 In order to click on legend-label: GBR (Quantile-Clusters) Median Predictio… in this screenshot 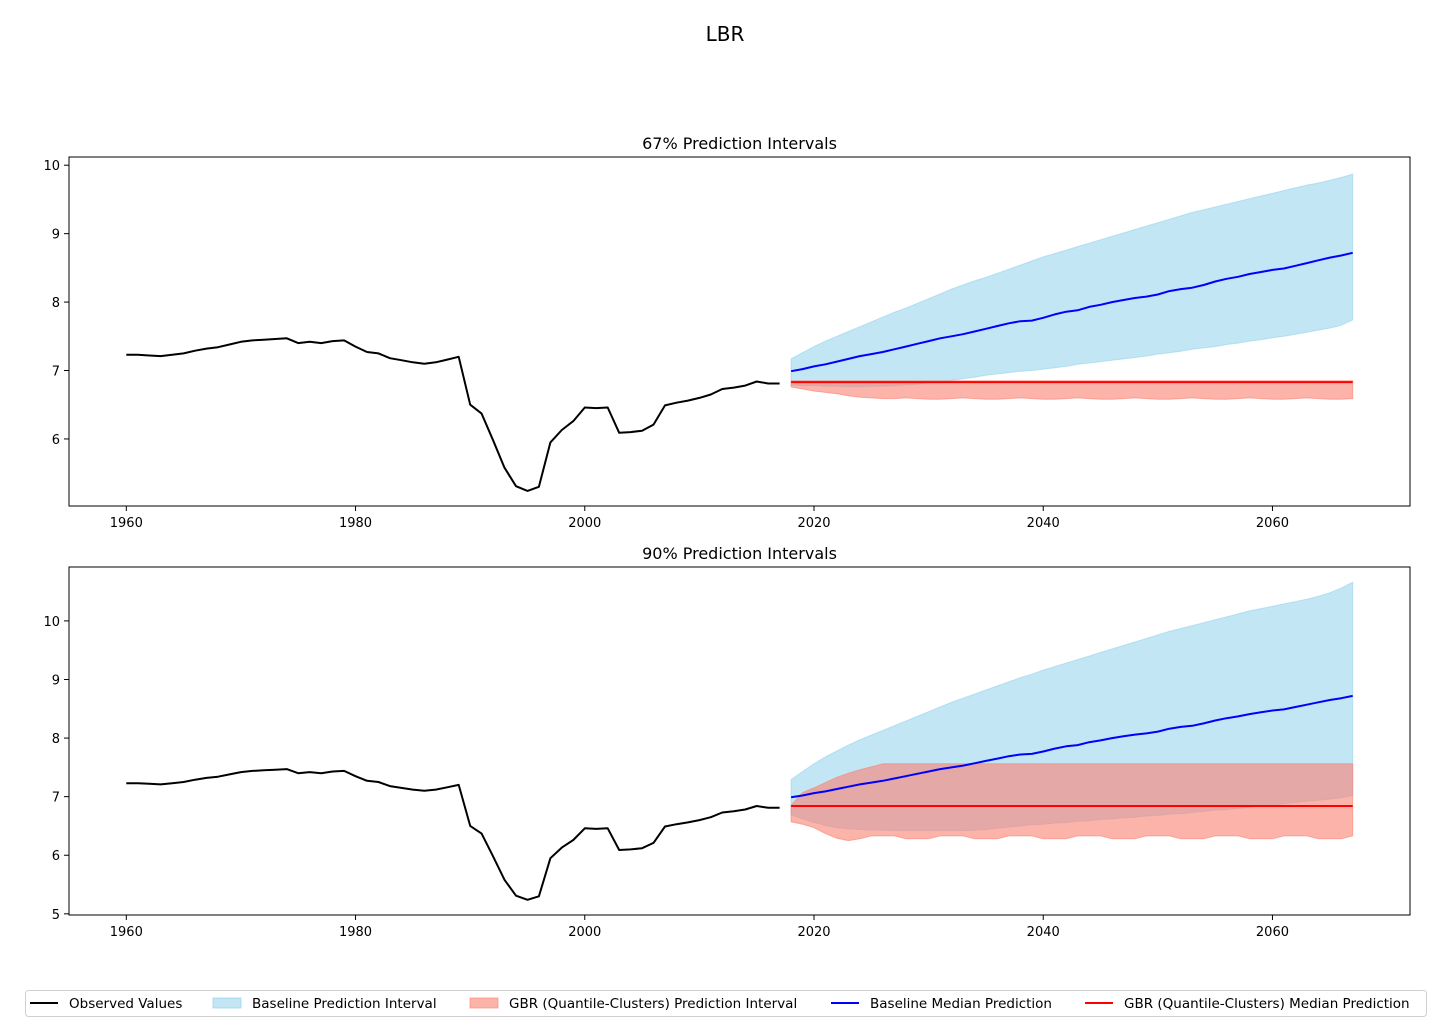, I will do `click(1267, 1004)`.